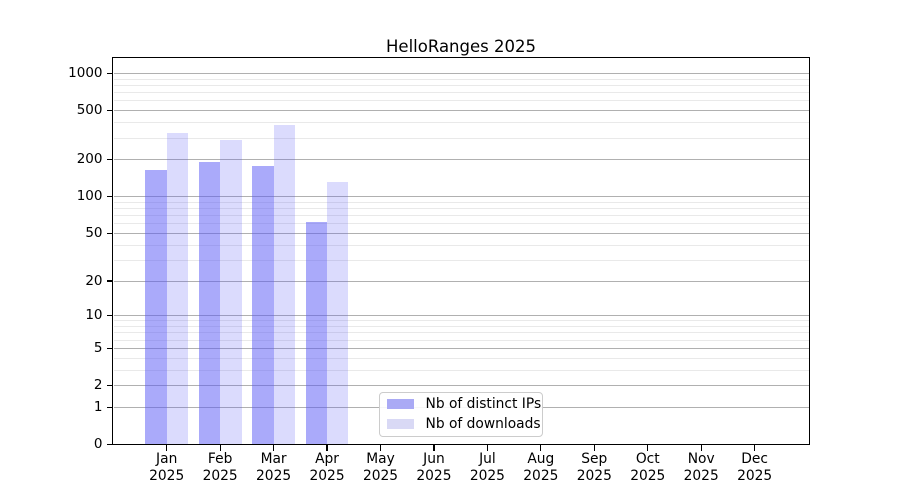 Image resolution: width=900 pixels, height=500 pixels. I want to click on bar-distinct-ips-apr, so click(316, 333).